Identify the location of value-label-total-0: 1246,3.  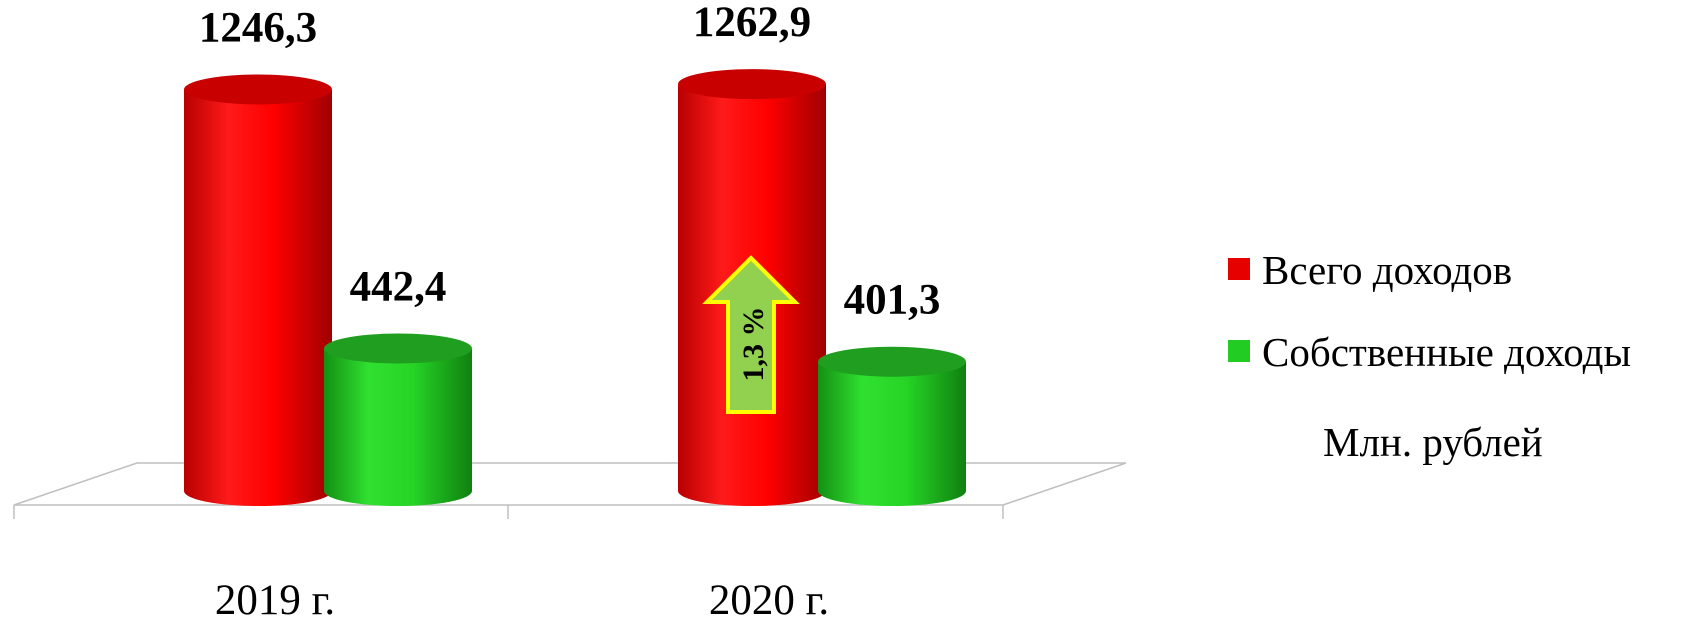
(258, 27).